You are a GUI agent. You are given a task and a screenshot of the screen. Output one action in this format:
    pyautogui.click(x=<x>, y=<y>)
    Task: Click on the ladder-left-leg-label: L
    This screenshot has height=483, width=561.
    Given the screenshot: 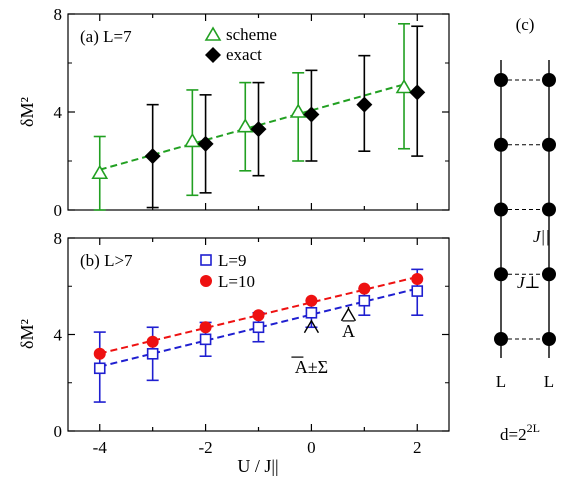 What is the action you would take?
    pyautogui.click(x=501, y=381)
    